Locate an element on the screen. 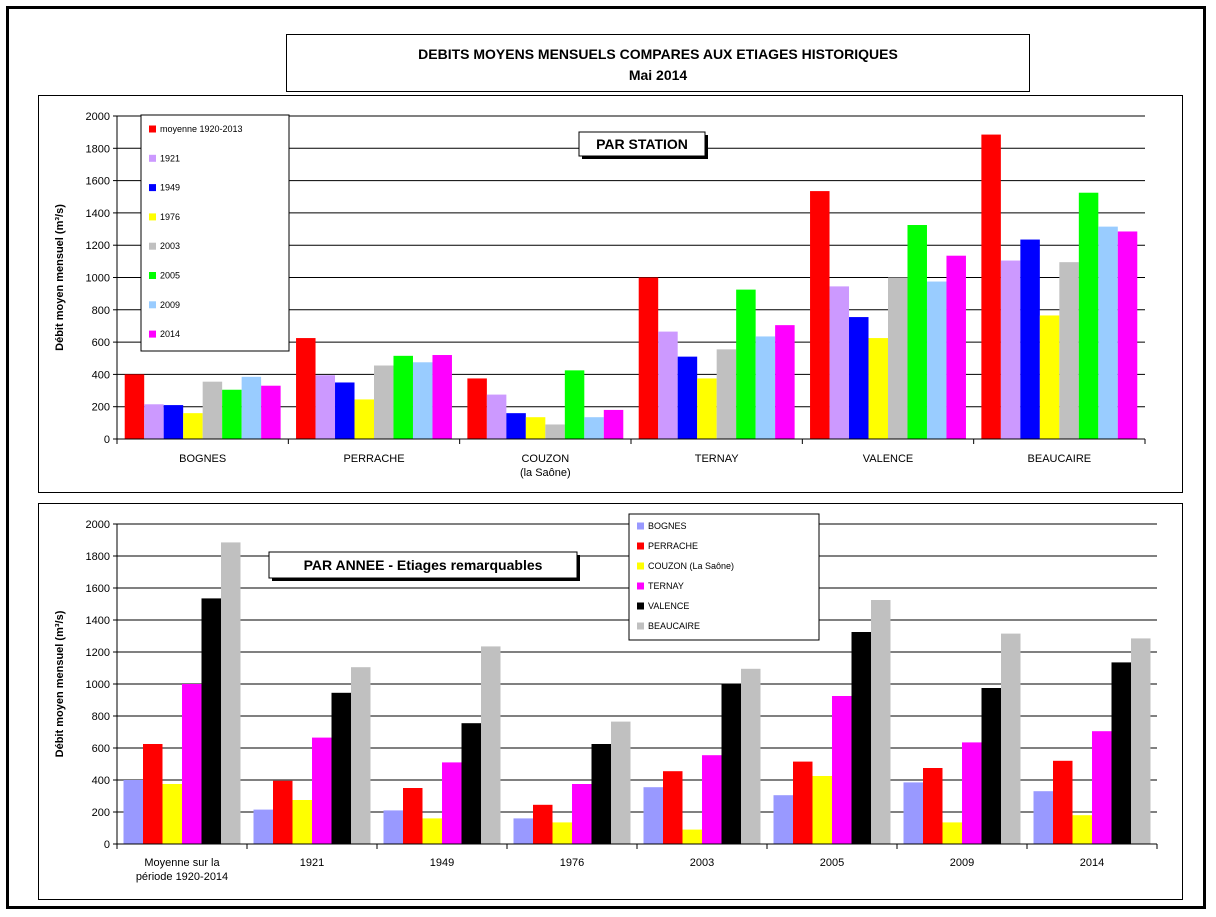 This screenshot has width=1216, height=917. legend-label: 2003 is located at coordinates (170, 246).